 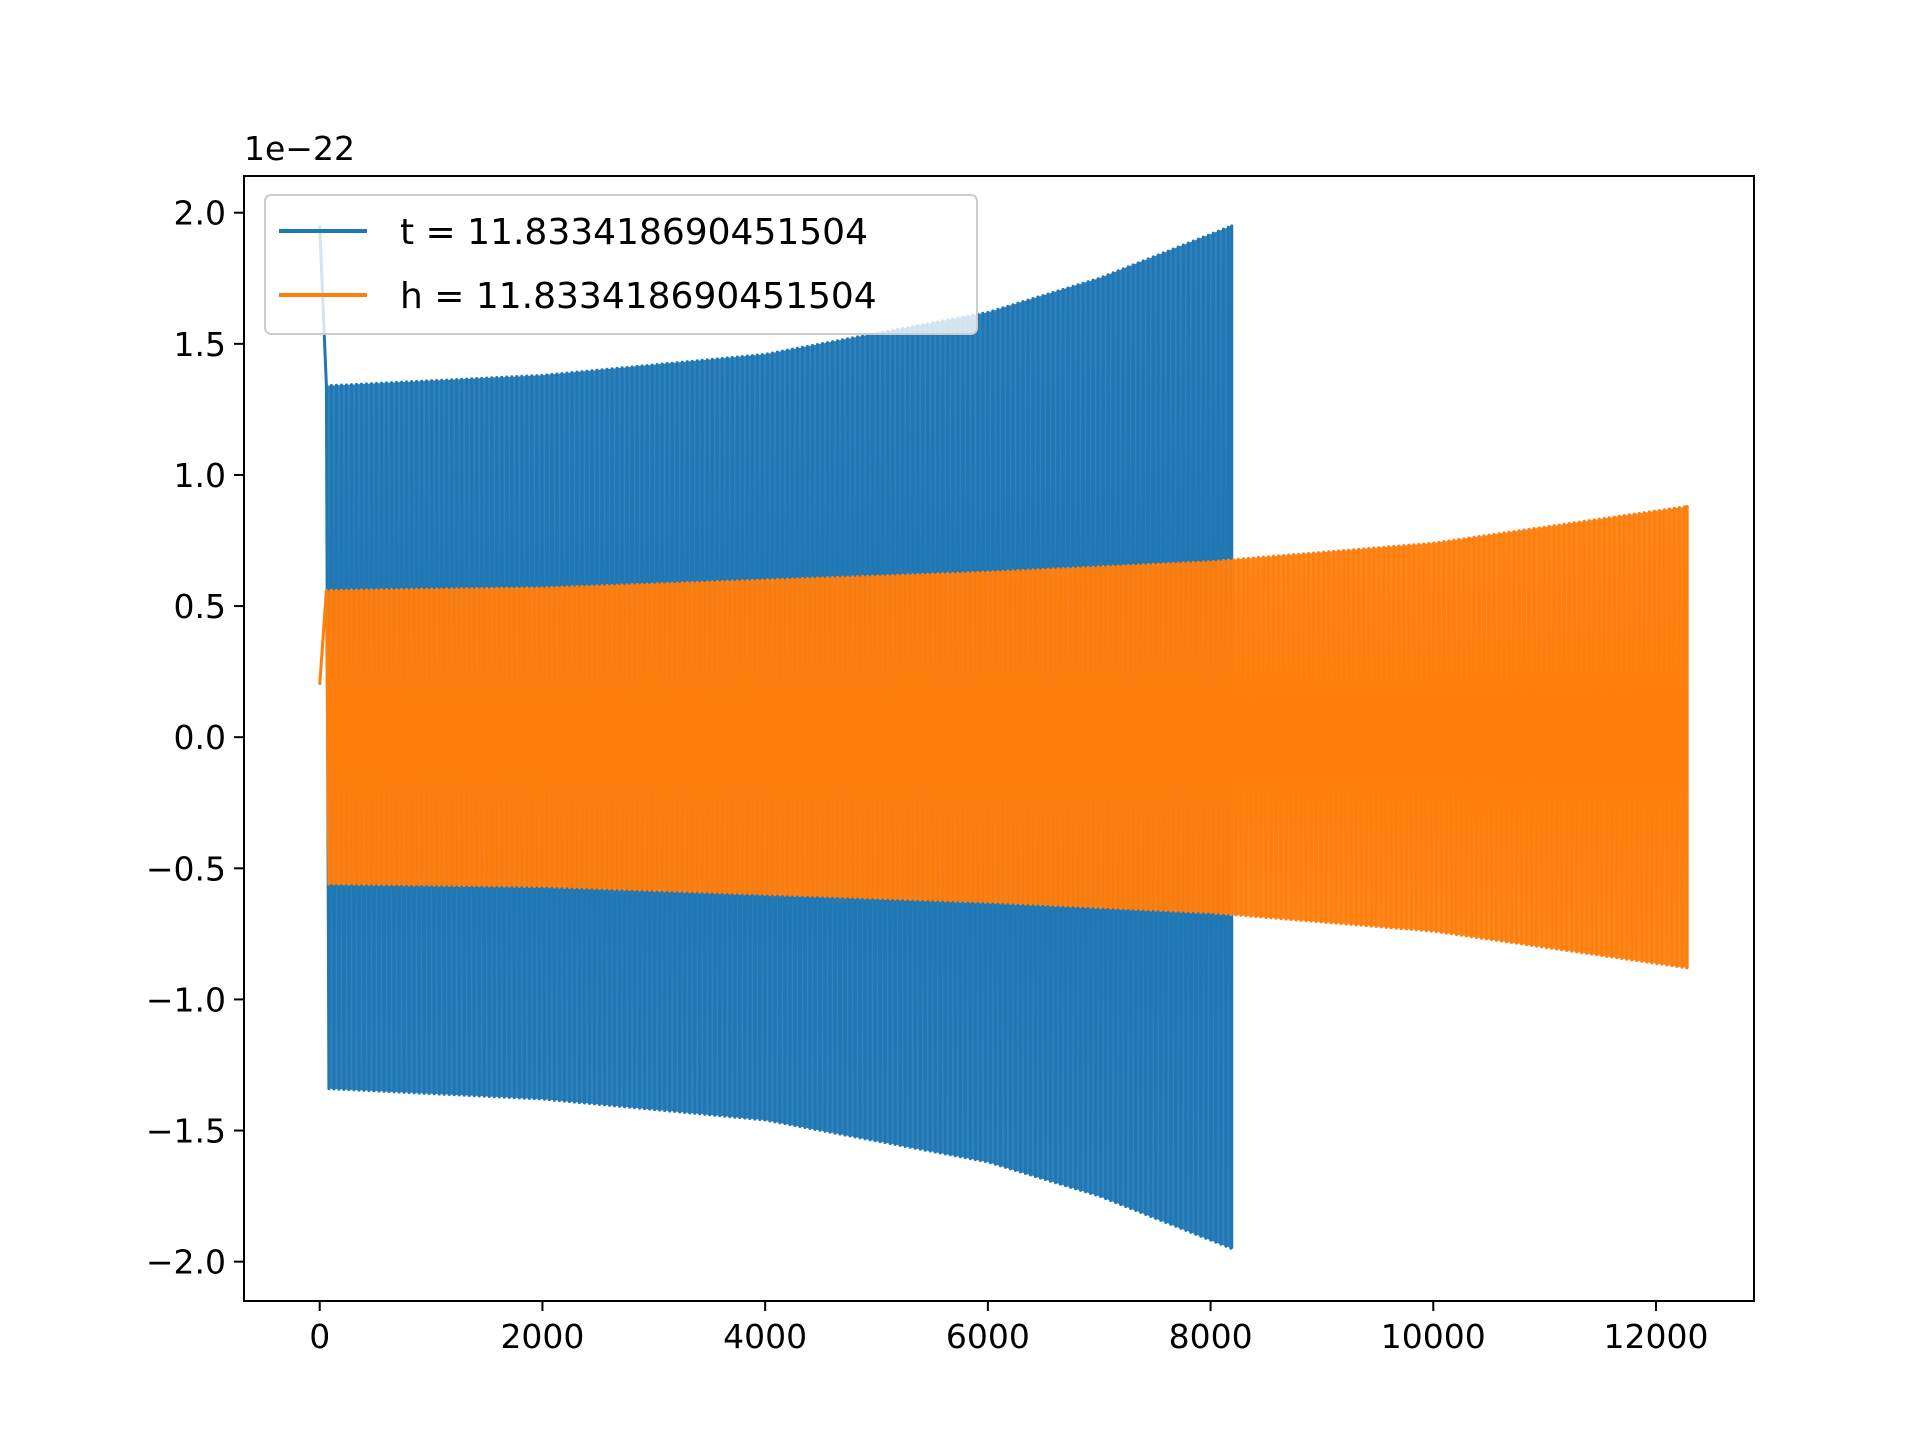 What do you see at coordinates (1433, 1336) in the screenshot?
I see `x-tick-label: 10000` at bounding box center [1433, 1336].